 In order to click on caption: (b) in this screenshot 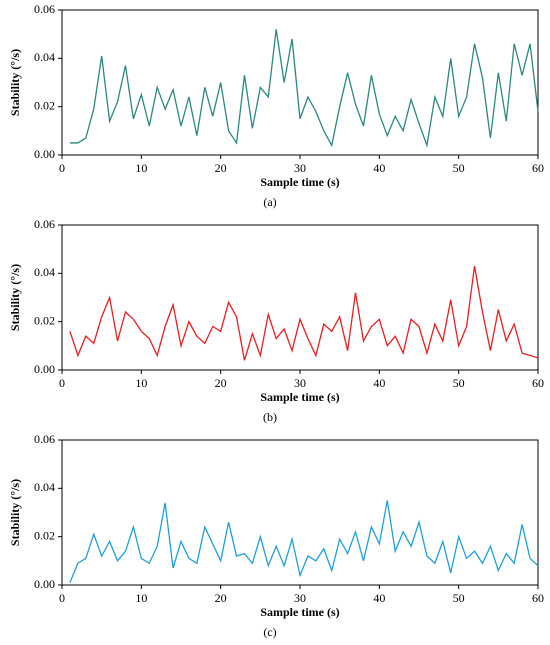, I will do `click(270, 417)`.